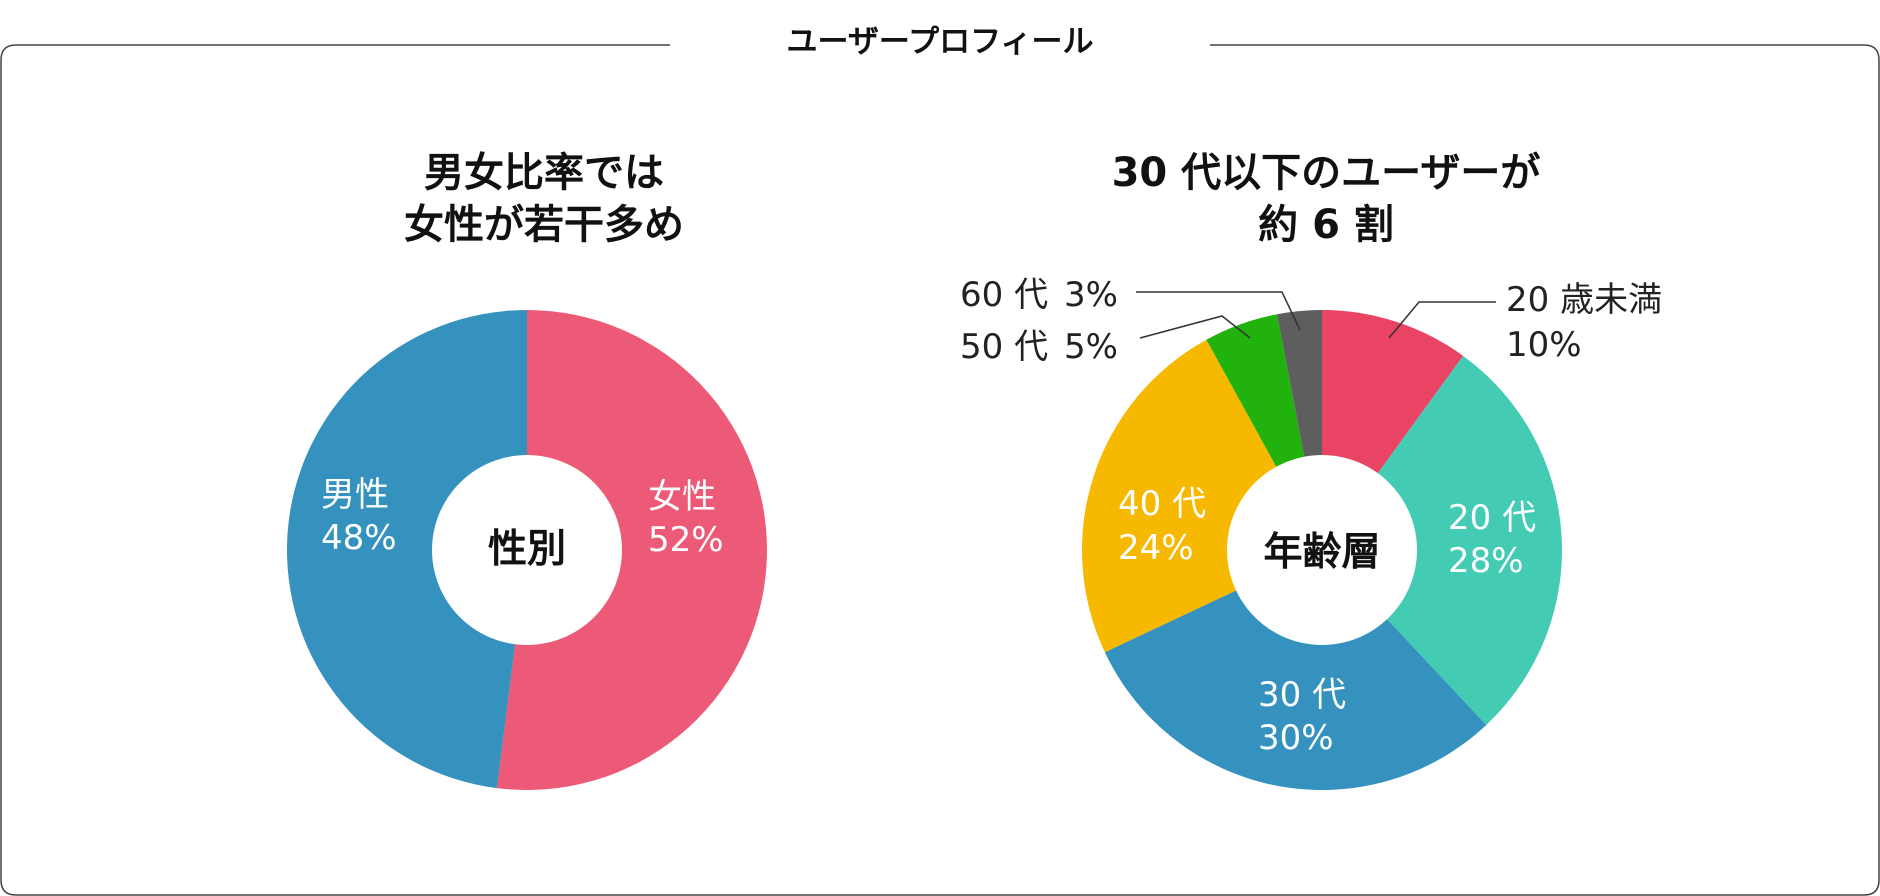 This screenshot has width=1880, height=896. What do you see at coordinates (1544, 345) in the screenshot?
I see `slice-value-label: 10%` at bounding box center [1544, 345].